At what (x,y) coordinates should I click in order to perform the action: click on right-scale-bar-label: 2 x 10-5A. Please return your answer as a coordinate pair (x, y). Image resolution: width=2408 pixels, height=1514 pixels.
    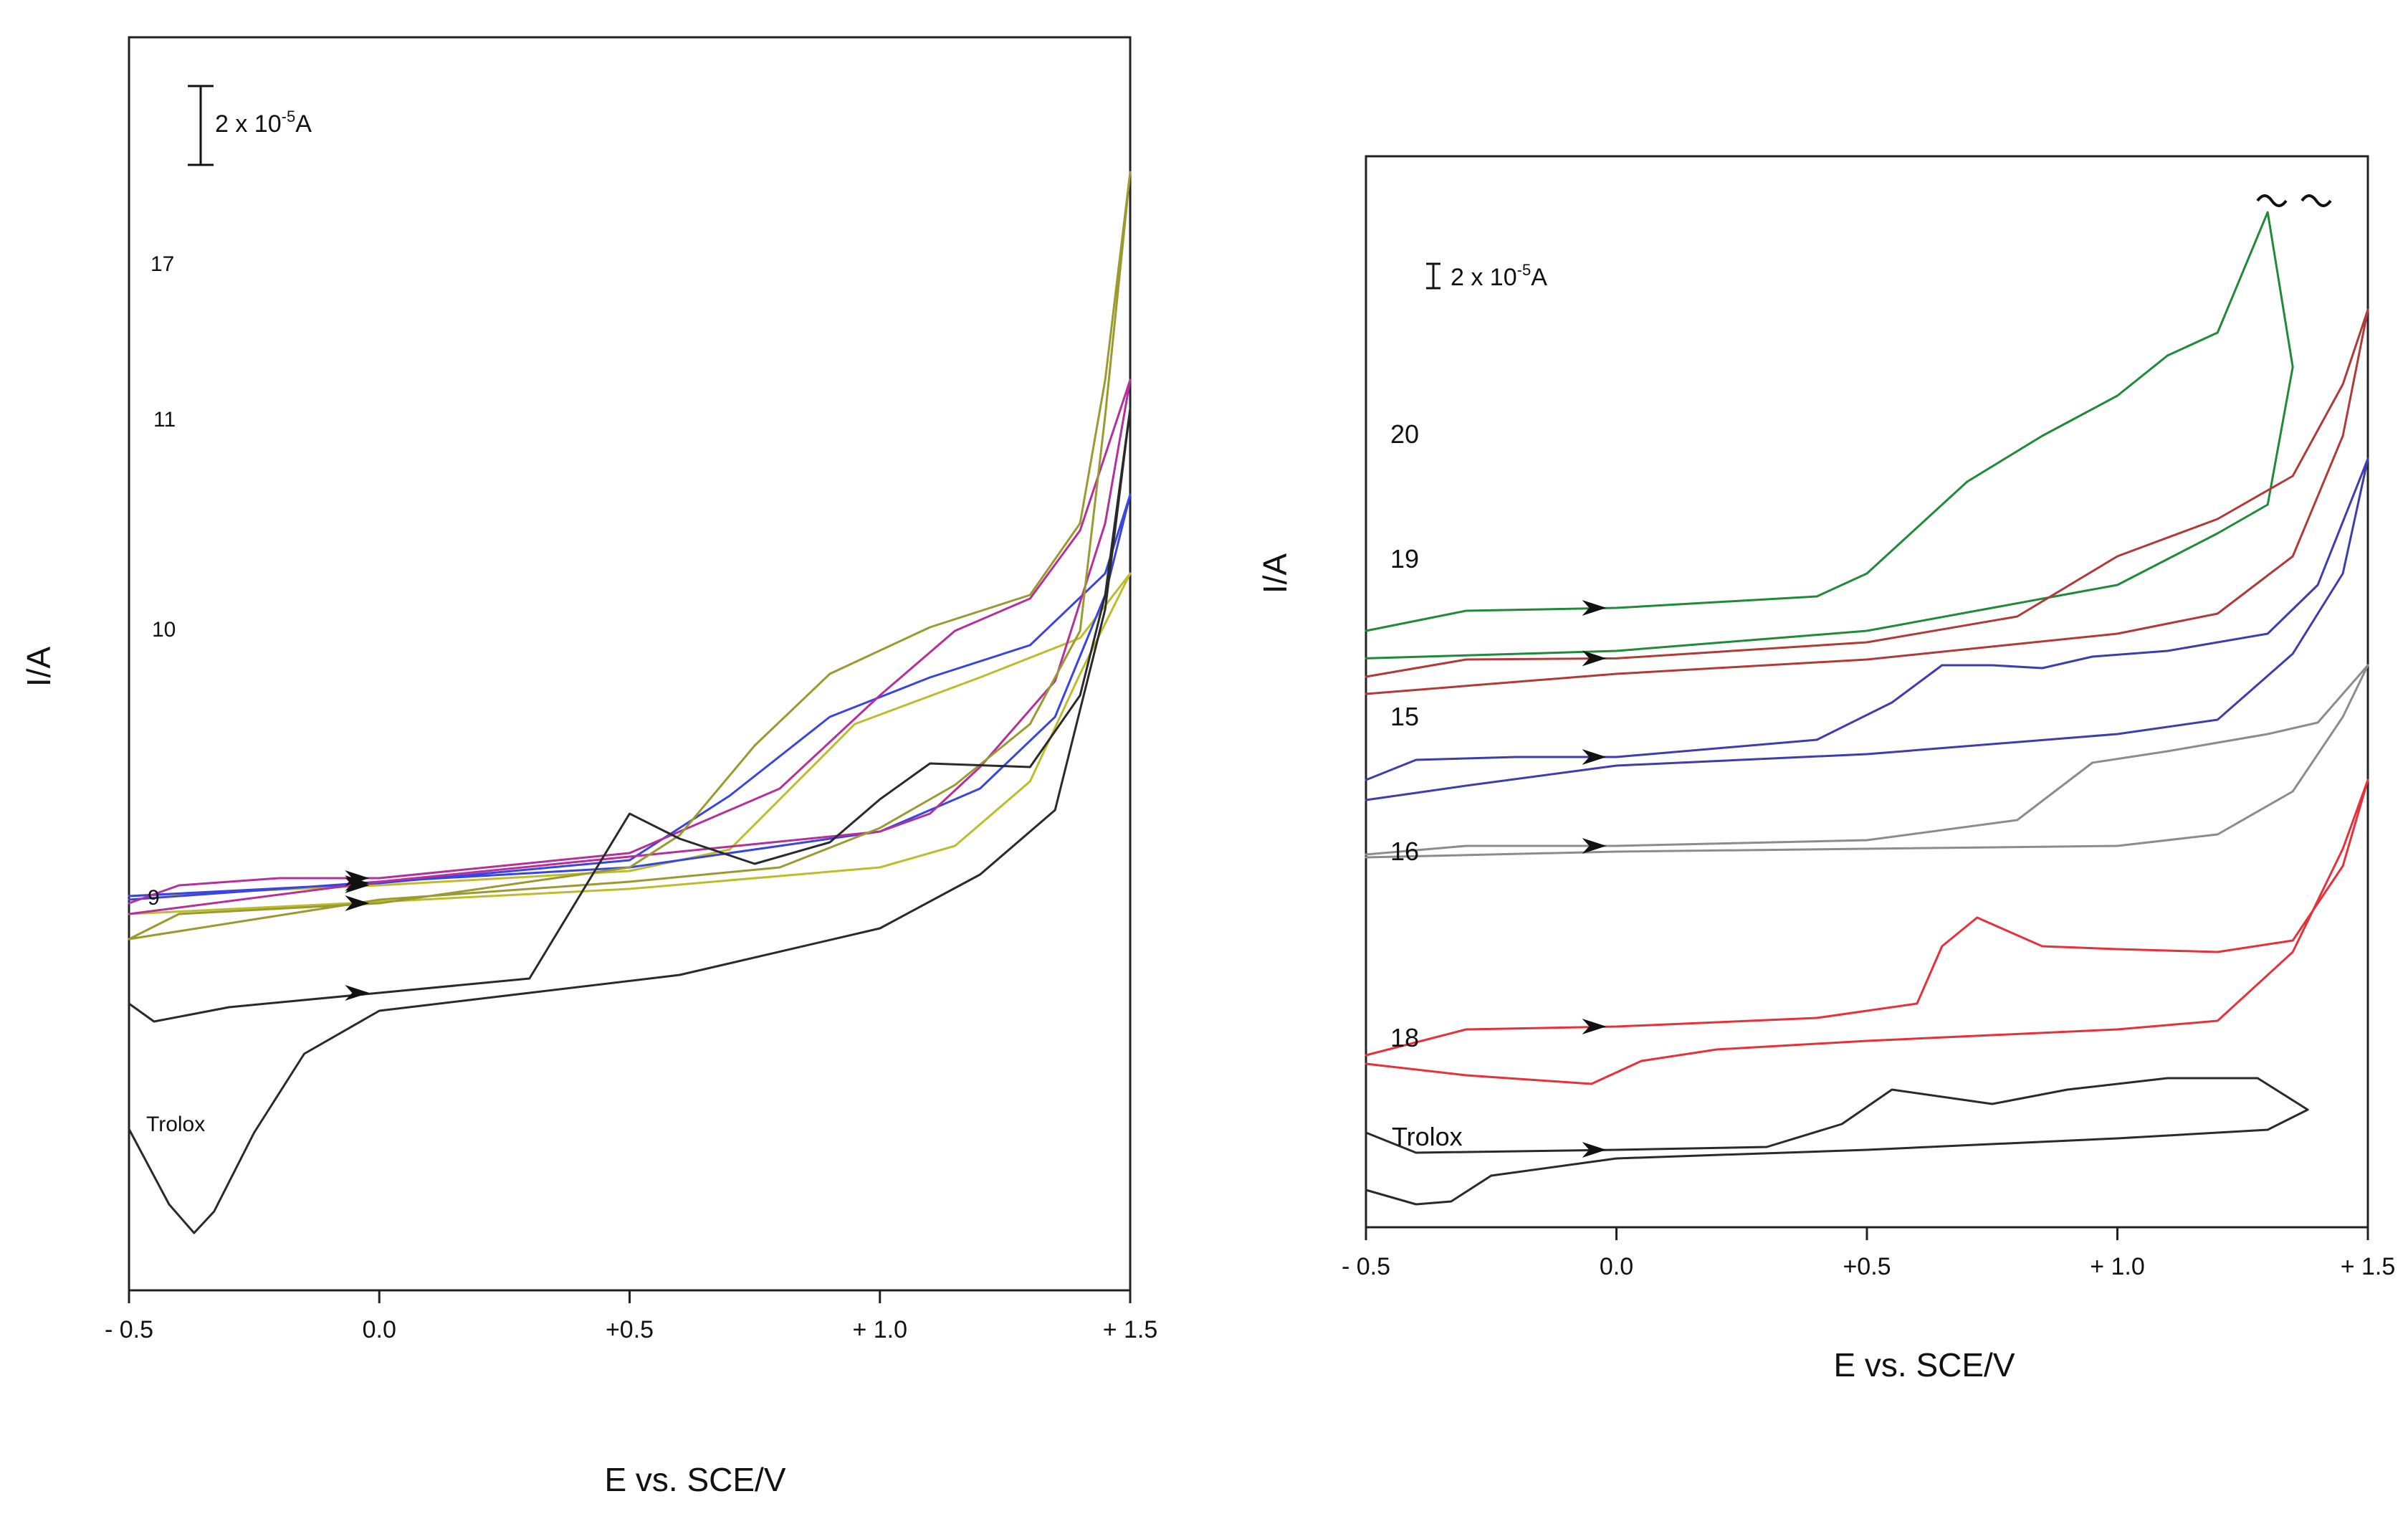
    Looking at the image, I should click on (1499, 276).